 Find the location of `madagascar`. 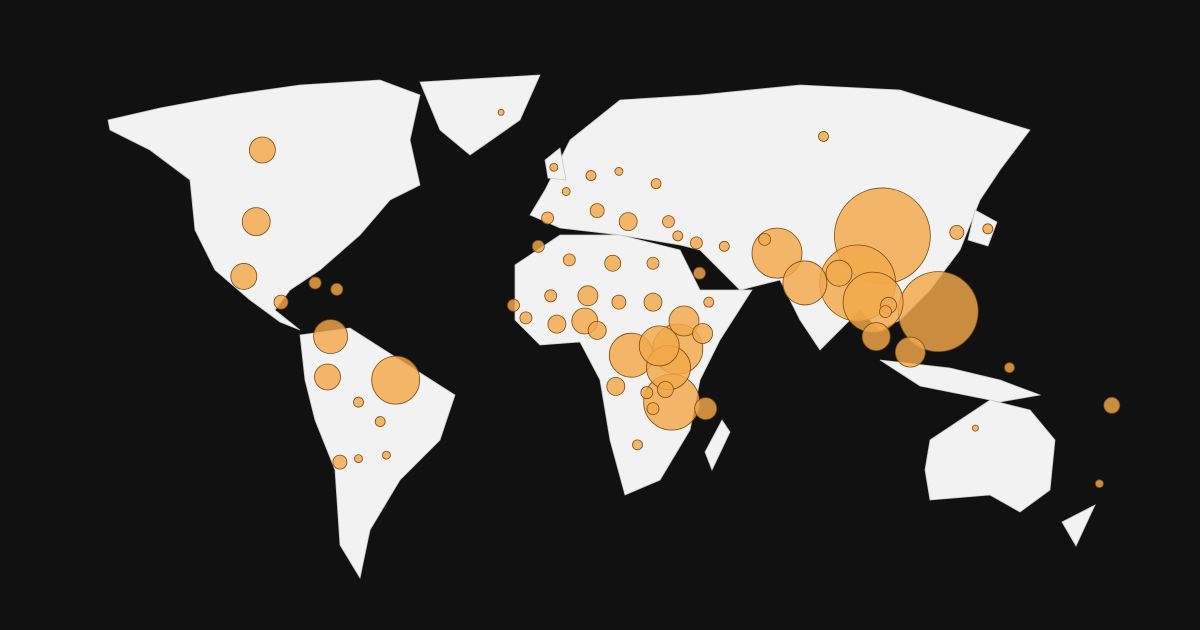

madagascar is located at coordinates (717, 445).